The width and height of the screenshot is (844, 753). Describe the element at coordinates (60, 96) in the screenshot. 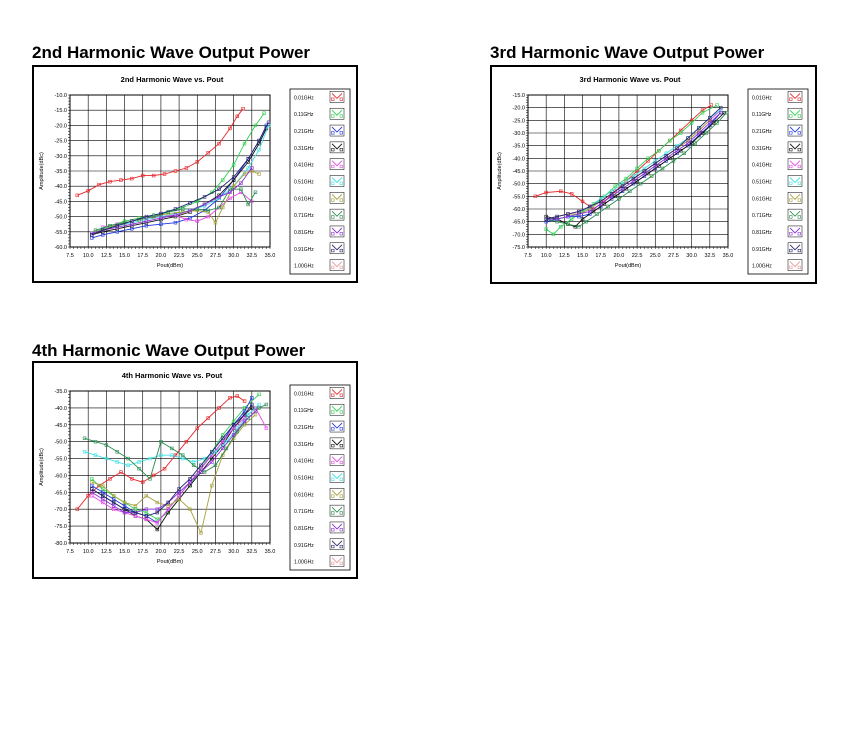

I see `y-tick-label: -10.0` at that location.